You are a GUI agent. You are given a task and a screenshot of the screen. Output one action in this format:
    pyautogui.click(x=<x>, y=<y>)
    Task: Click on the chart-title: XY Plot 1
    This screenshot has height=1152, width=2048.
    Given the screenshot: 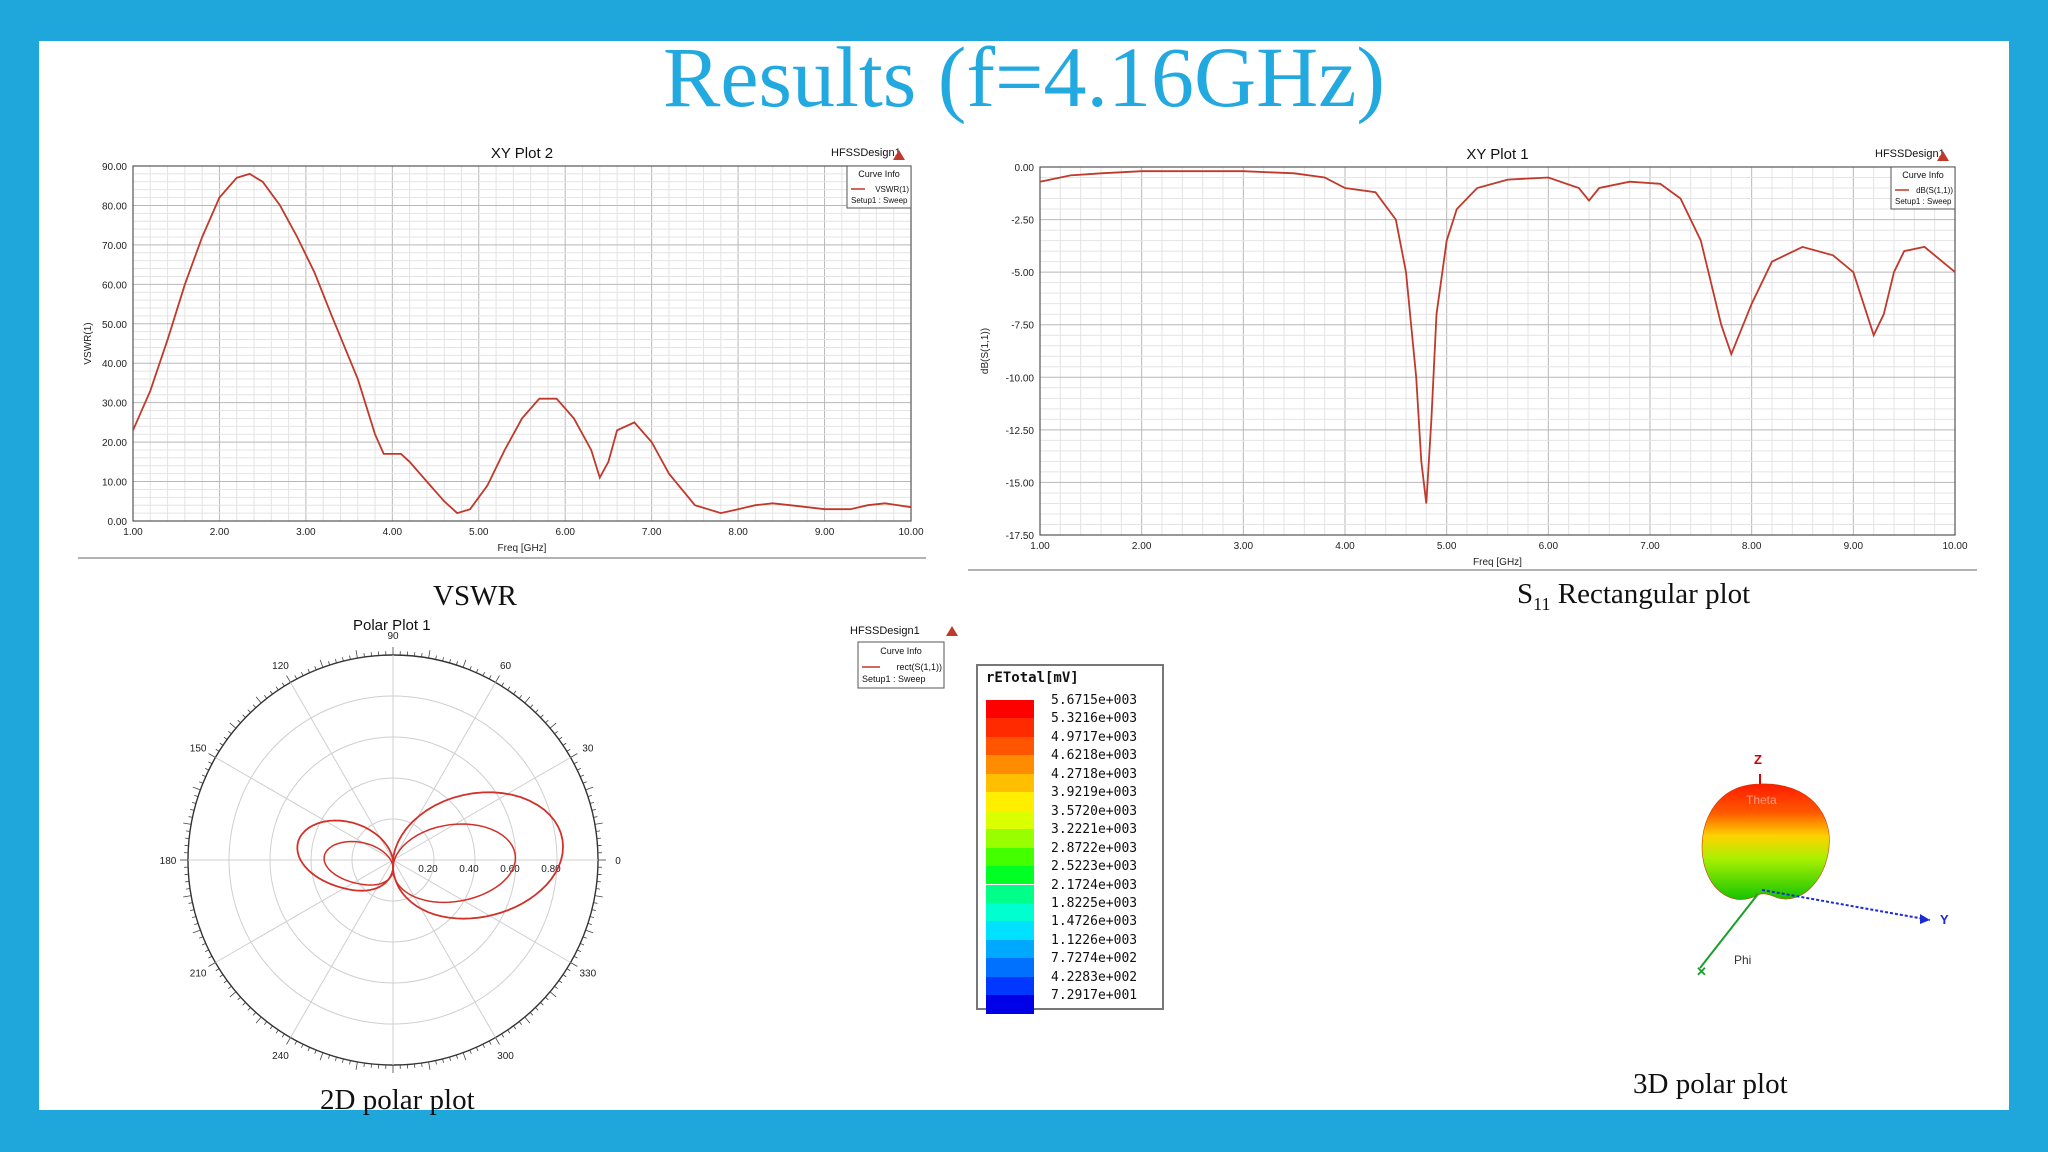 What is the action you would take?
    pyautogui.click(x=1497, y=154)
    